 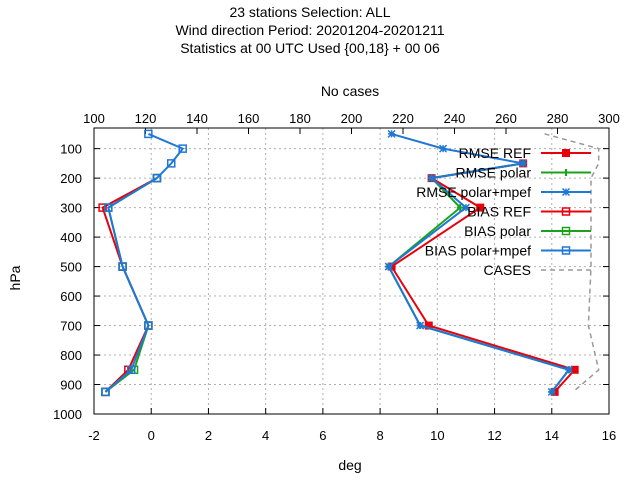 What do you see at coordinates (309, 30) in the screenshot?
I see `chart-title-line-2: Wind direction Period: 20201204-20201211` at bounding box center [309, 30].